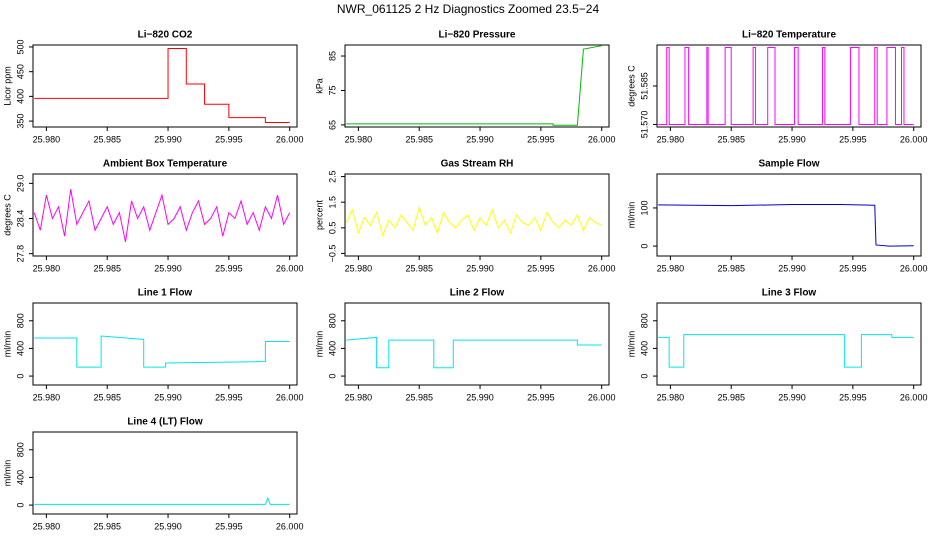 The image size is (936, 540). I want to click on y-tick-label: 350, so click(20, 121).